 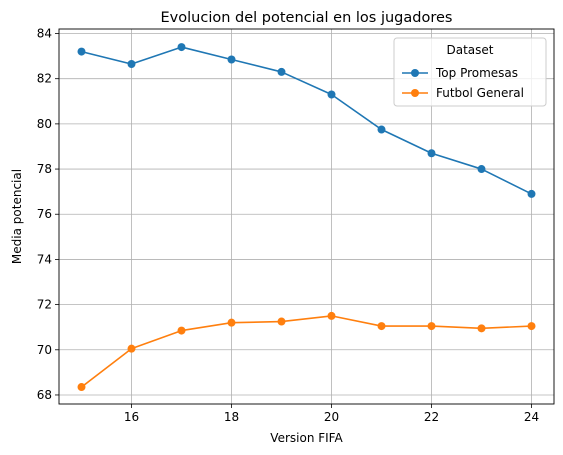 I want to click on chart-title: Evolucion del potencial en los jugadores, so click(x=307, y=18).